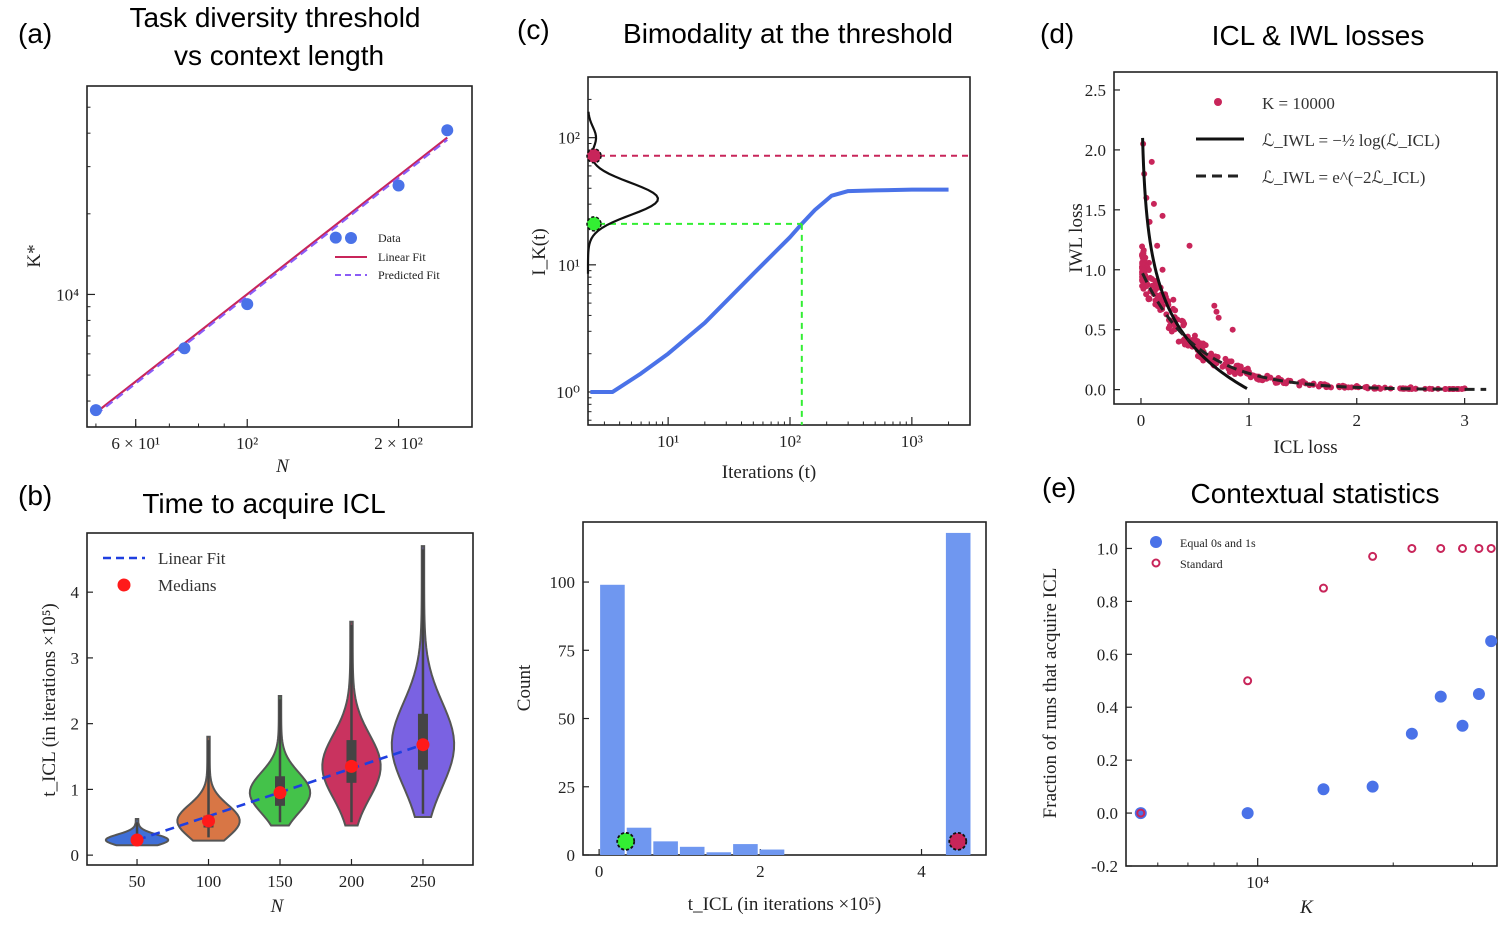 Image resolution: width=1507 pixels, height=928 pixels. What do you see at coordinates (1107, 760) in the screenshot?
I see `y-tick-e-label: 0.2` at bounding box center [1107, 760].